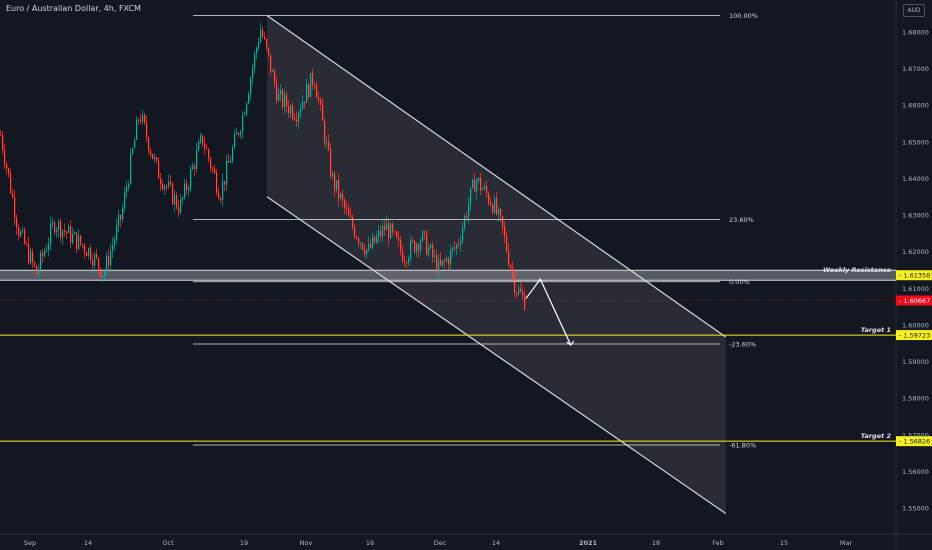 Image resolution: width=932 pixels, height=550 pixels. Describe the element at coordinates (876, 436) in the screenshot. I see `horizontal-line-label: Target 2` at that location.